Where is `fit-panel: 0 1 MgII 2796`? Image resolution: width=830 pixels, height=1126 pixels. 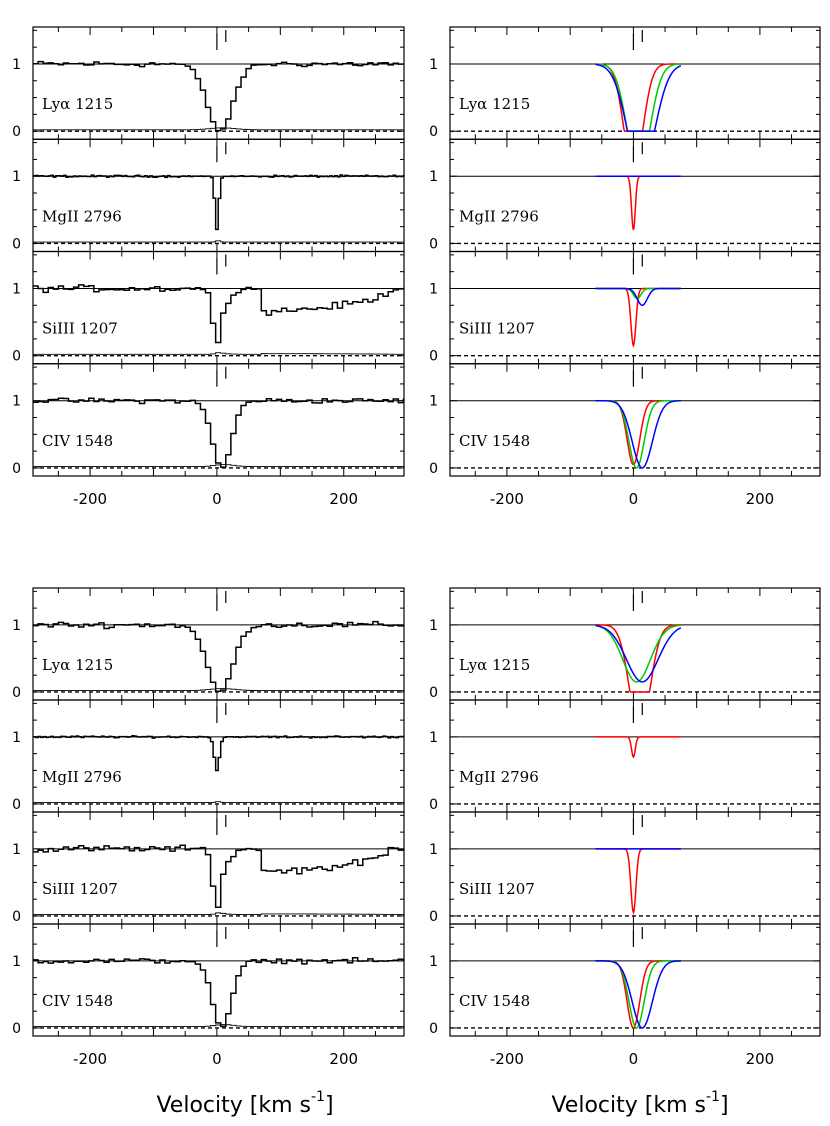
fit-panel: 0 1 MgII 2796 is located at coordinates (625, 195).